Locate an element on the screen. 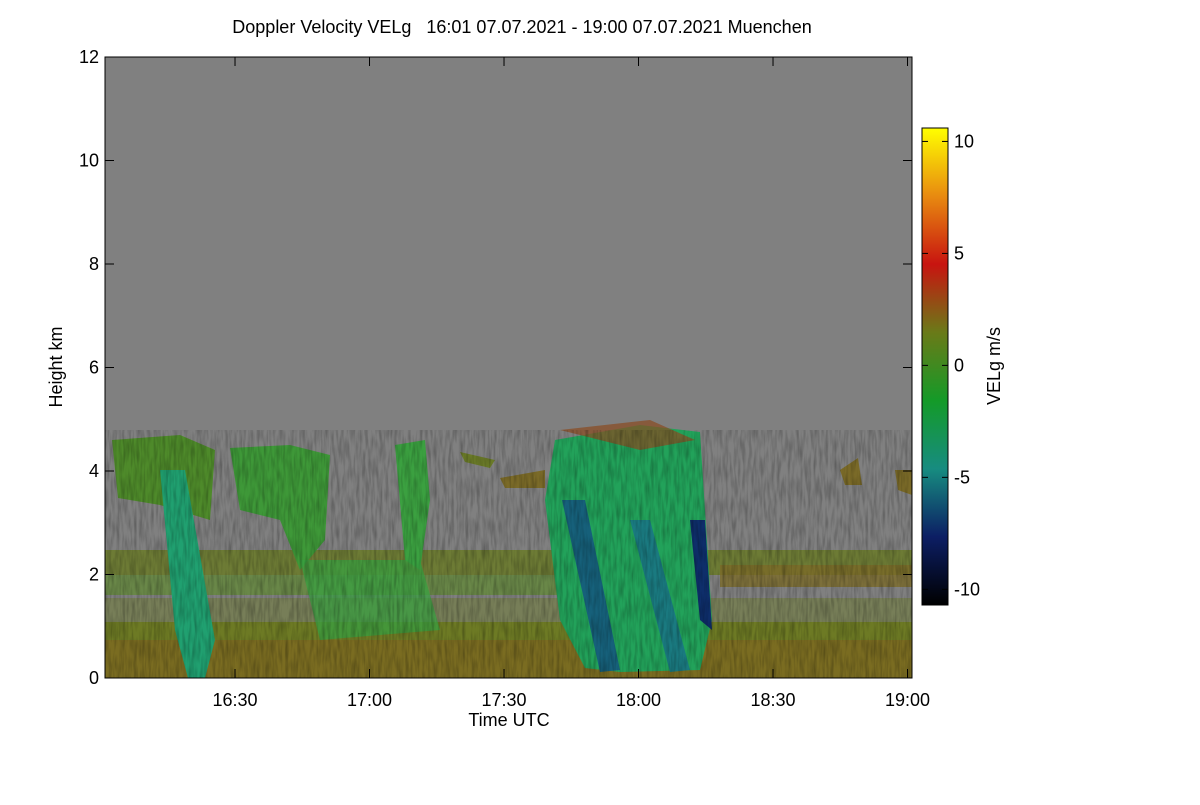 The image size is (1200, 805). colorbar is located at coordinates (935, 366).